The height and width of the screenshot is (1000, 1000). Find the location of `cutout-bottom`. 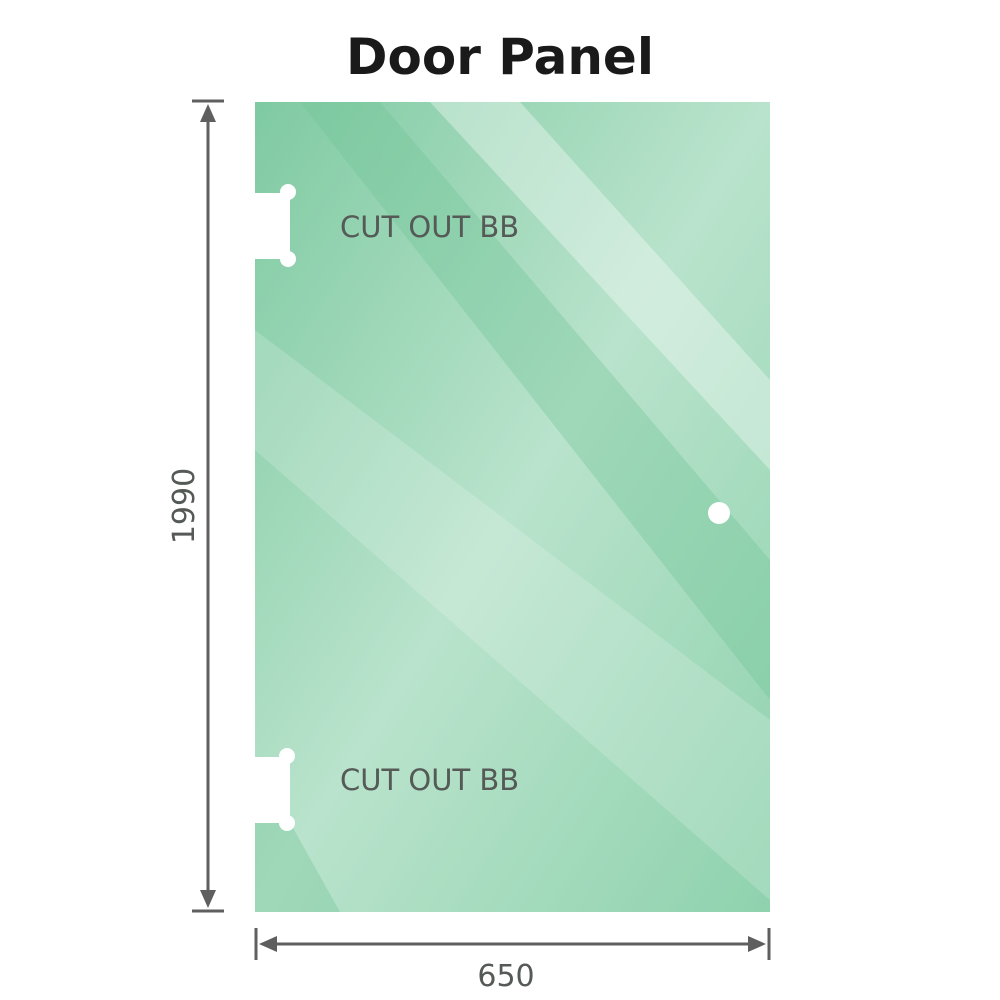

cutout-bottom is located at coordinates (272, 789).